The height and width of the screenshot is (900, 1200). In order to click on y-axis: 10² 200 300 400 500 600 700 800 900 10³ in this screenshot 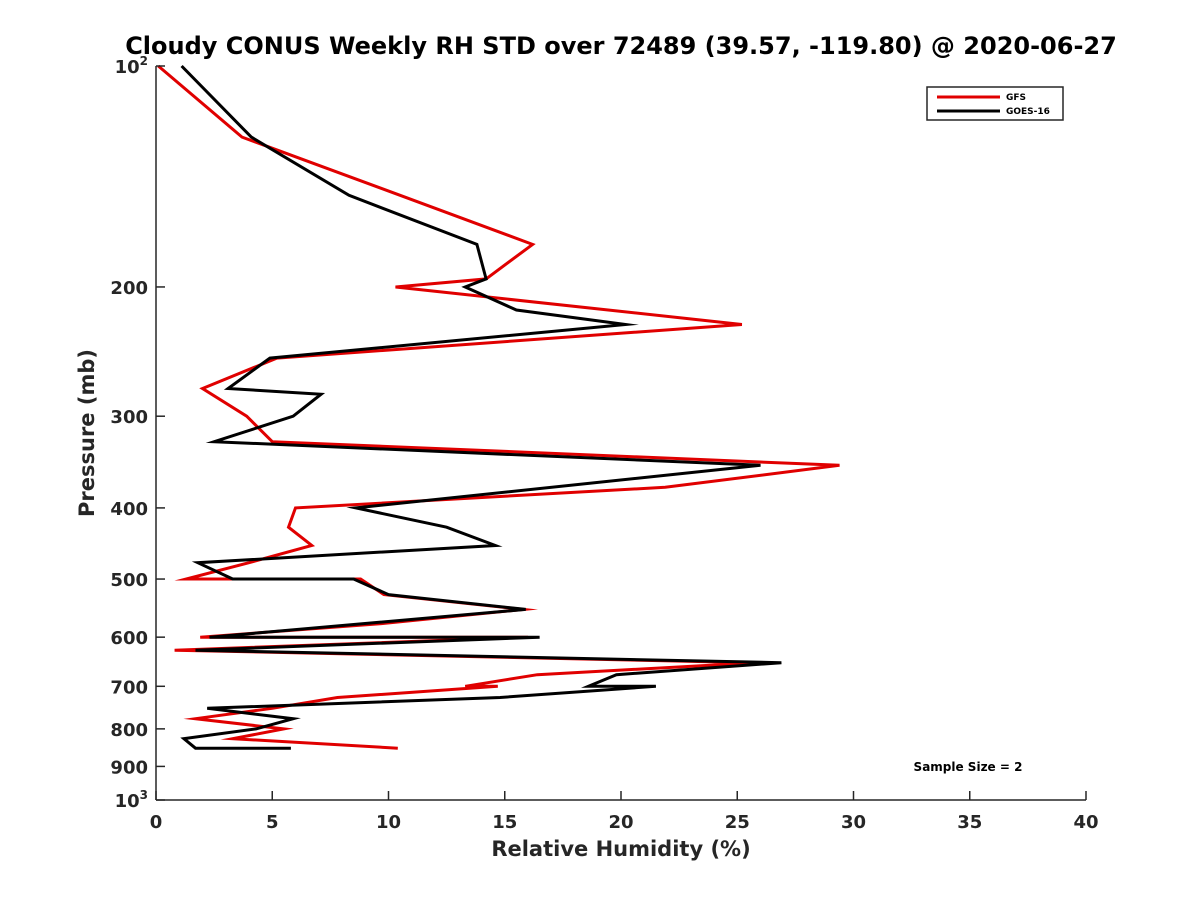, I will do `click(137, 433)`.